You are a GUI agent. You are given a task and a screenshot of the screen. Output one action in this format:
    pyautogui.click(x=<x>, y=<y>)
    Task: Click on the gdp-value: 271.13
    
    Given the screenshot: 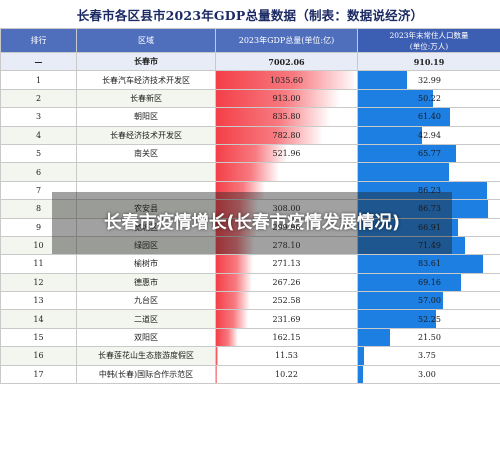 What is the action you would take?
    pyautogui.click(x=286, y=264)
    